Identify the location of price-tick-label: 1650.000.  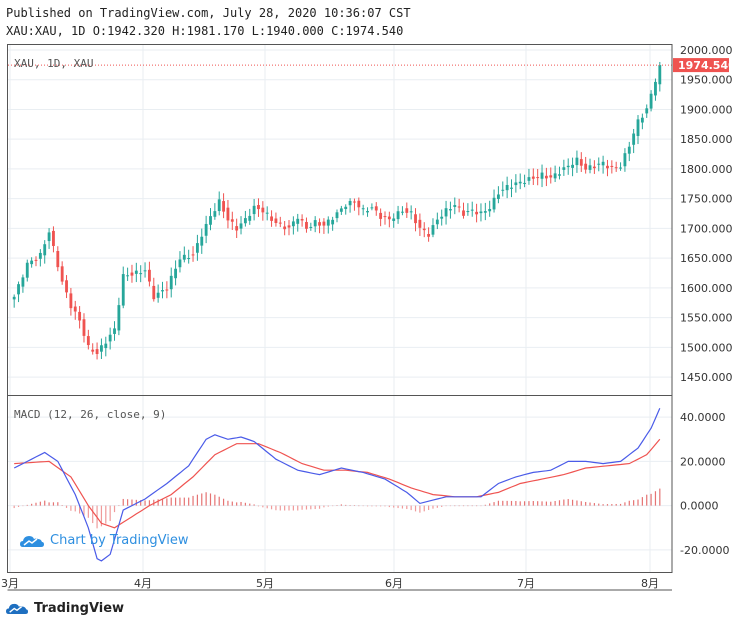
(706, 258).